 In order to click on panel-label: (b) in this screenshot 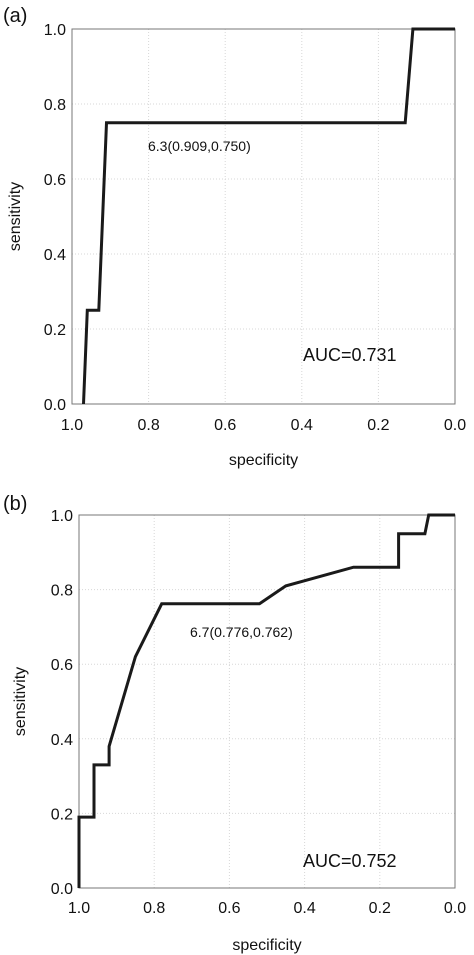, I will do `click(15, 504)`.